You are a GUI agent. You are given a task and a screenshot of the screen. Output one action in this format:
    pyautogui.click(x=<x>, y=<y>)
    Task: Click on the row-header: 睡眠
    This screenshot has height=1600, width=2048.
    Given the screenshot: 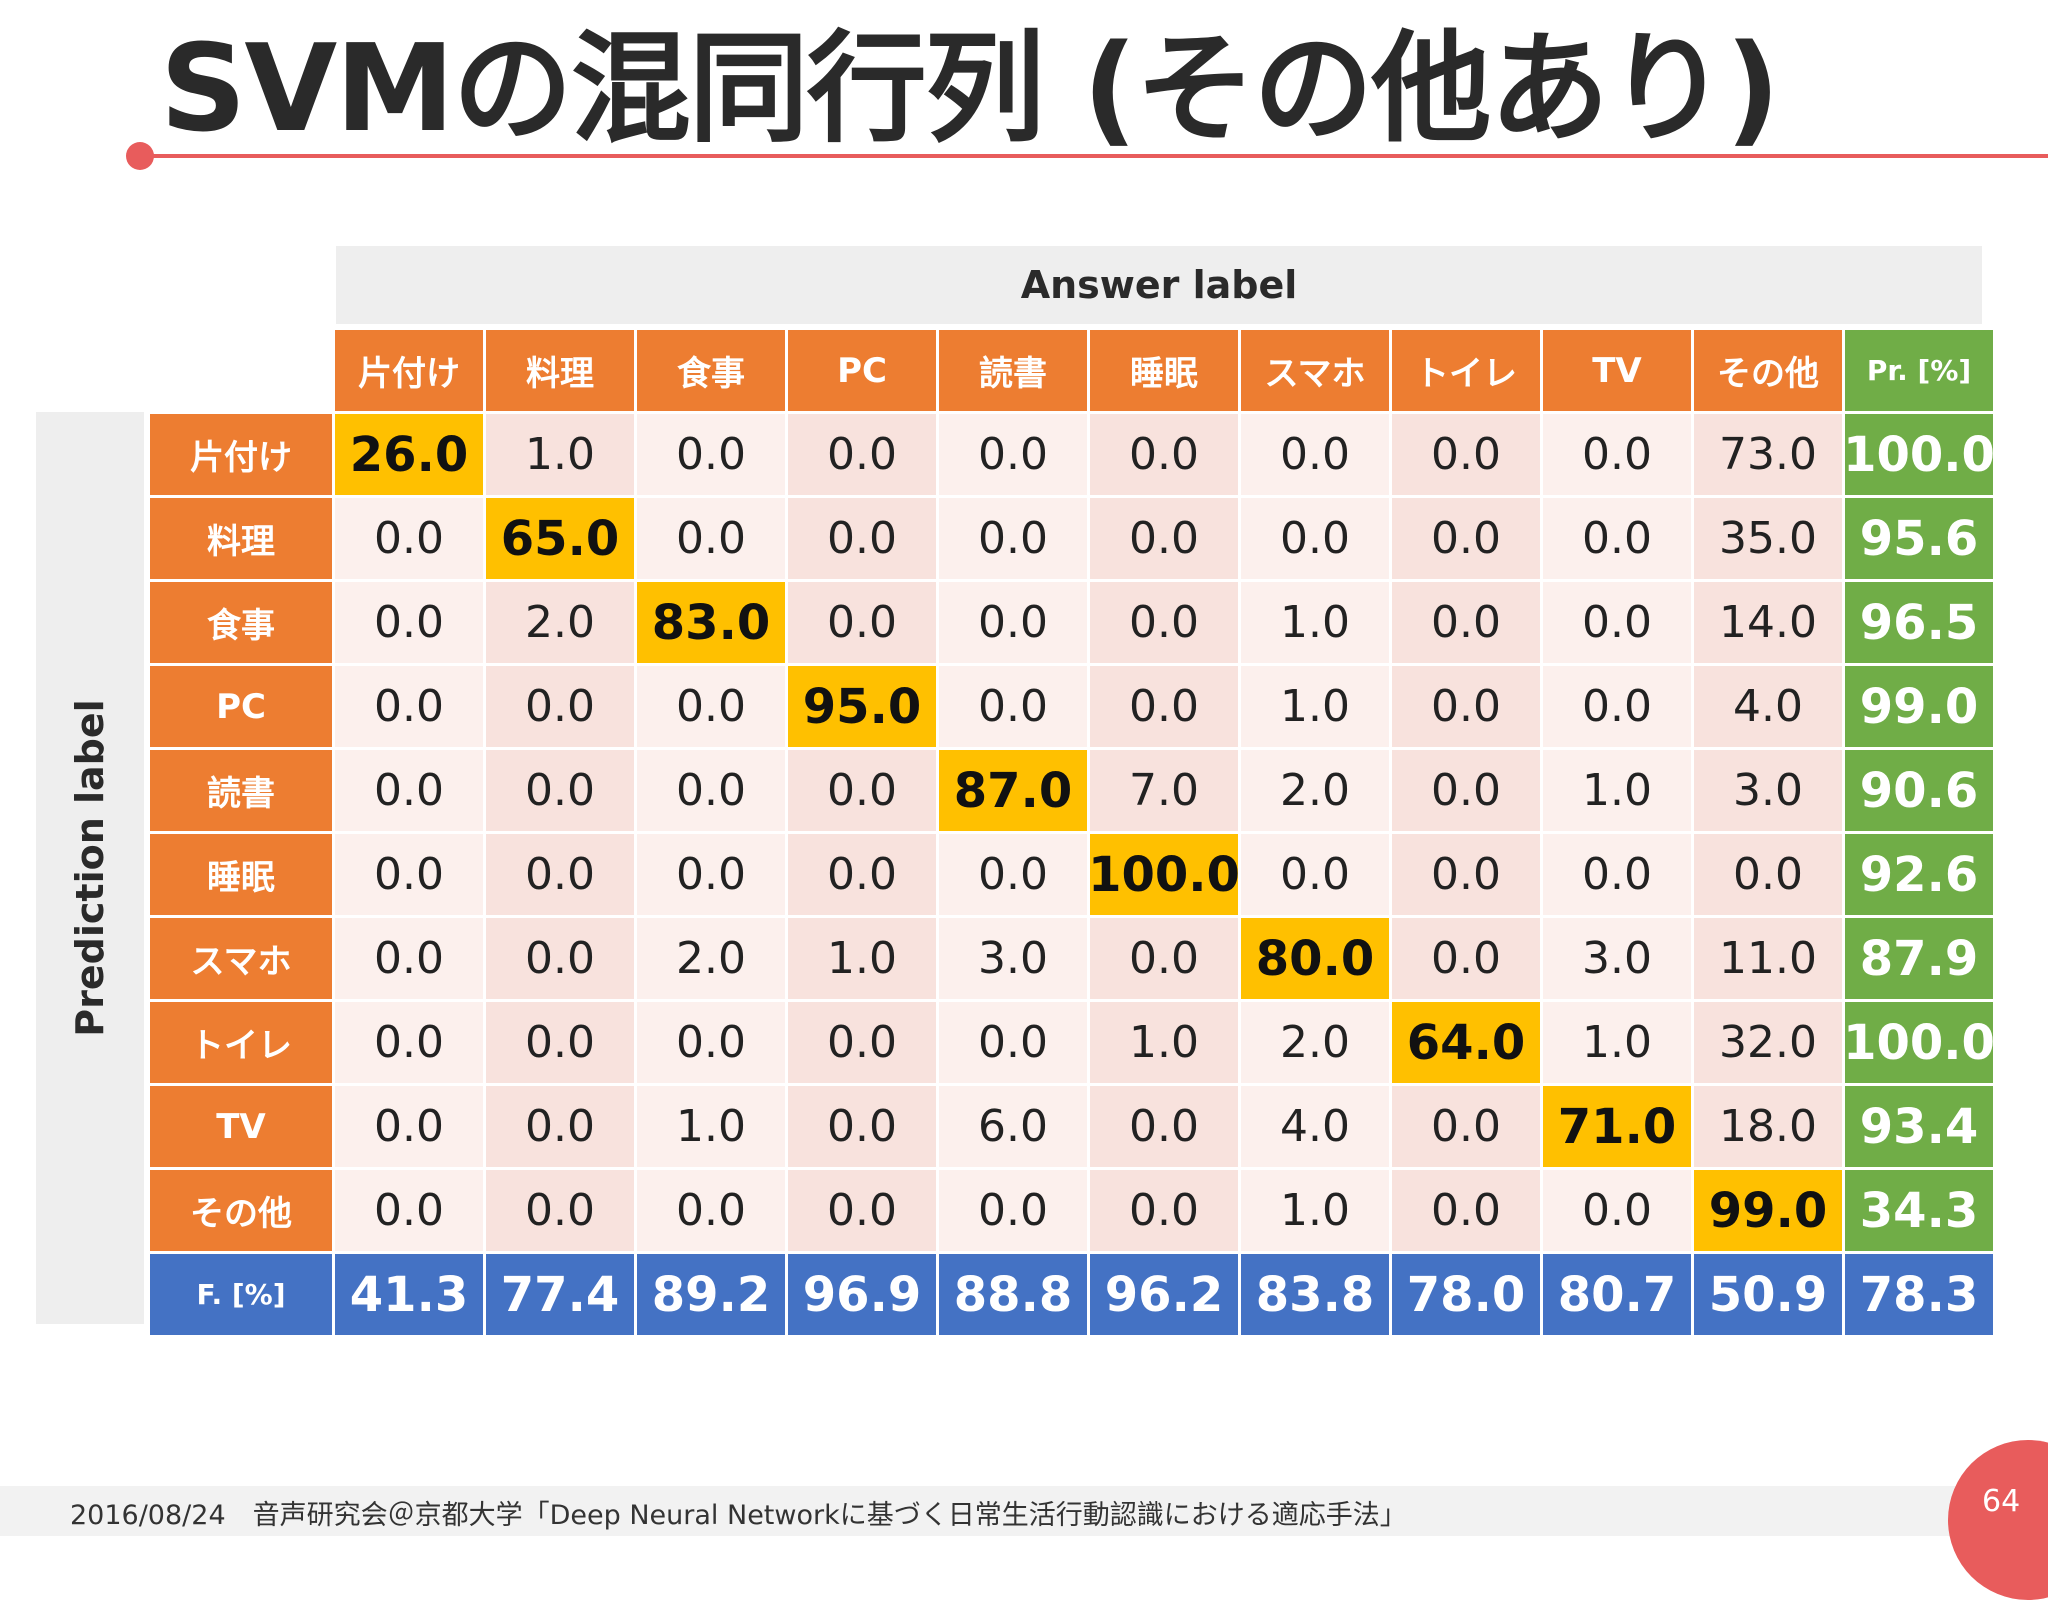 What is the action you would take?
    pyautogui.click(x=241, y=874)
    